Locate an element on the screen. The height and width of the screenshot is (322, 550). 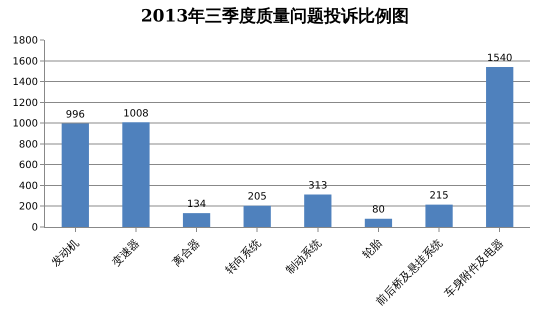
chart-title: 2013年三季度质量问题投诉比例图 is located at coordinates (275, 16).